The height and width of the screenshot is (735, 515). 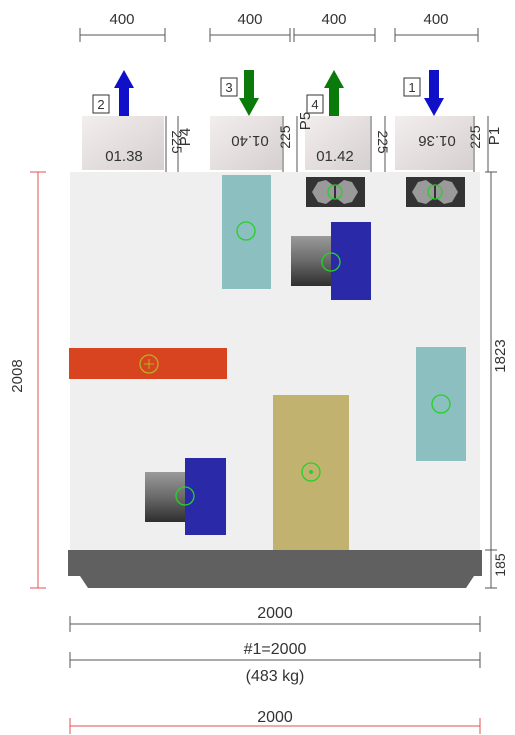 What do you see at coordinates (437, 140) in the screenshot?
I see `port-value: 01.36` at bounding box center [437, 140].